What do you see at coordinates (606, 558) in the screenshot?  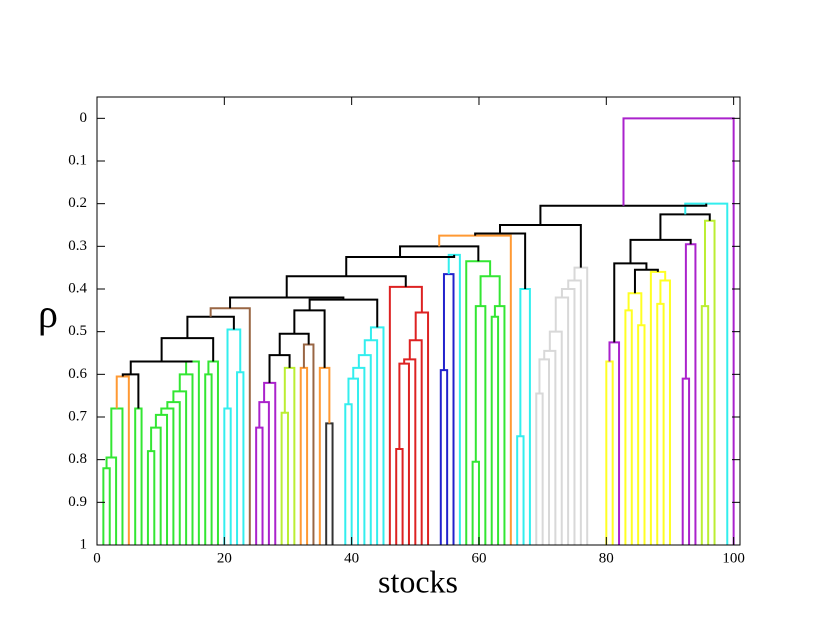 I see `x-tick-label: 80` at bounding box center [606, 558].